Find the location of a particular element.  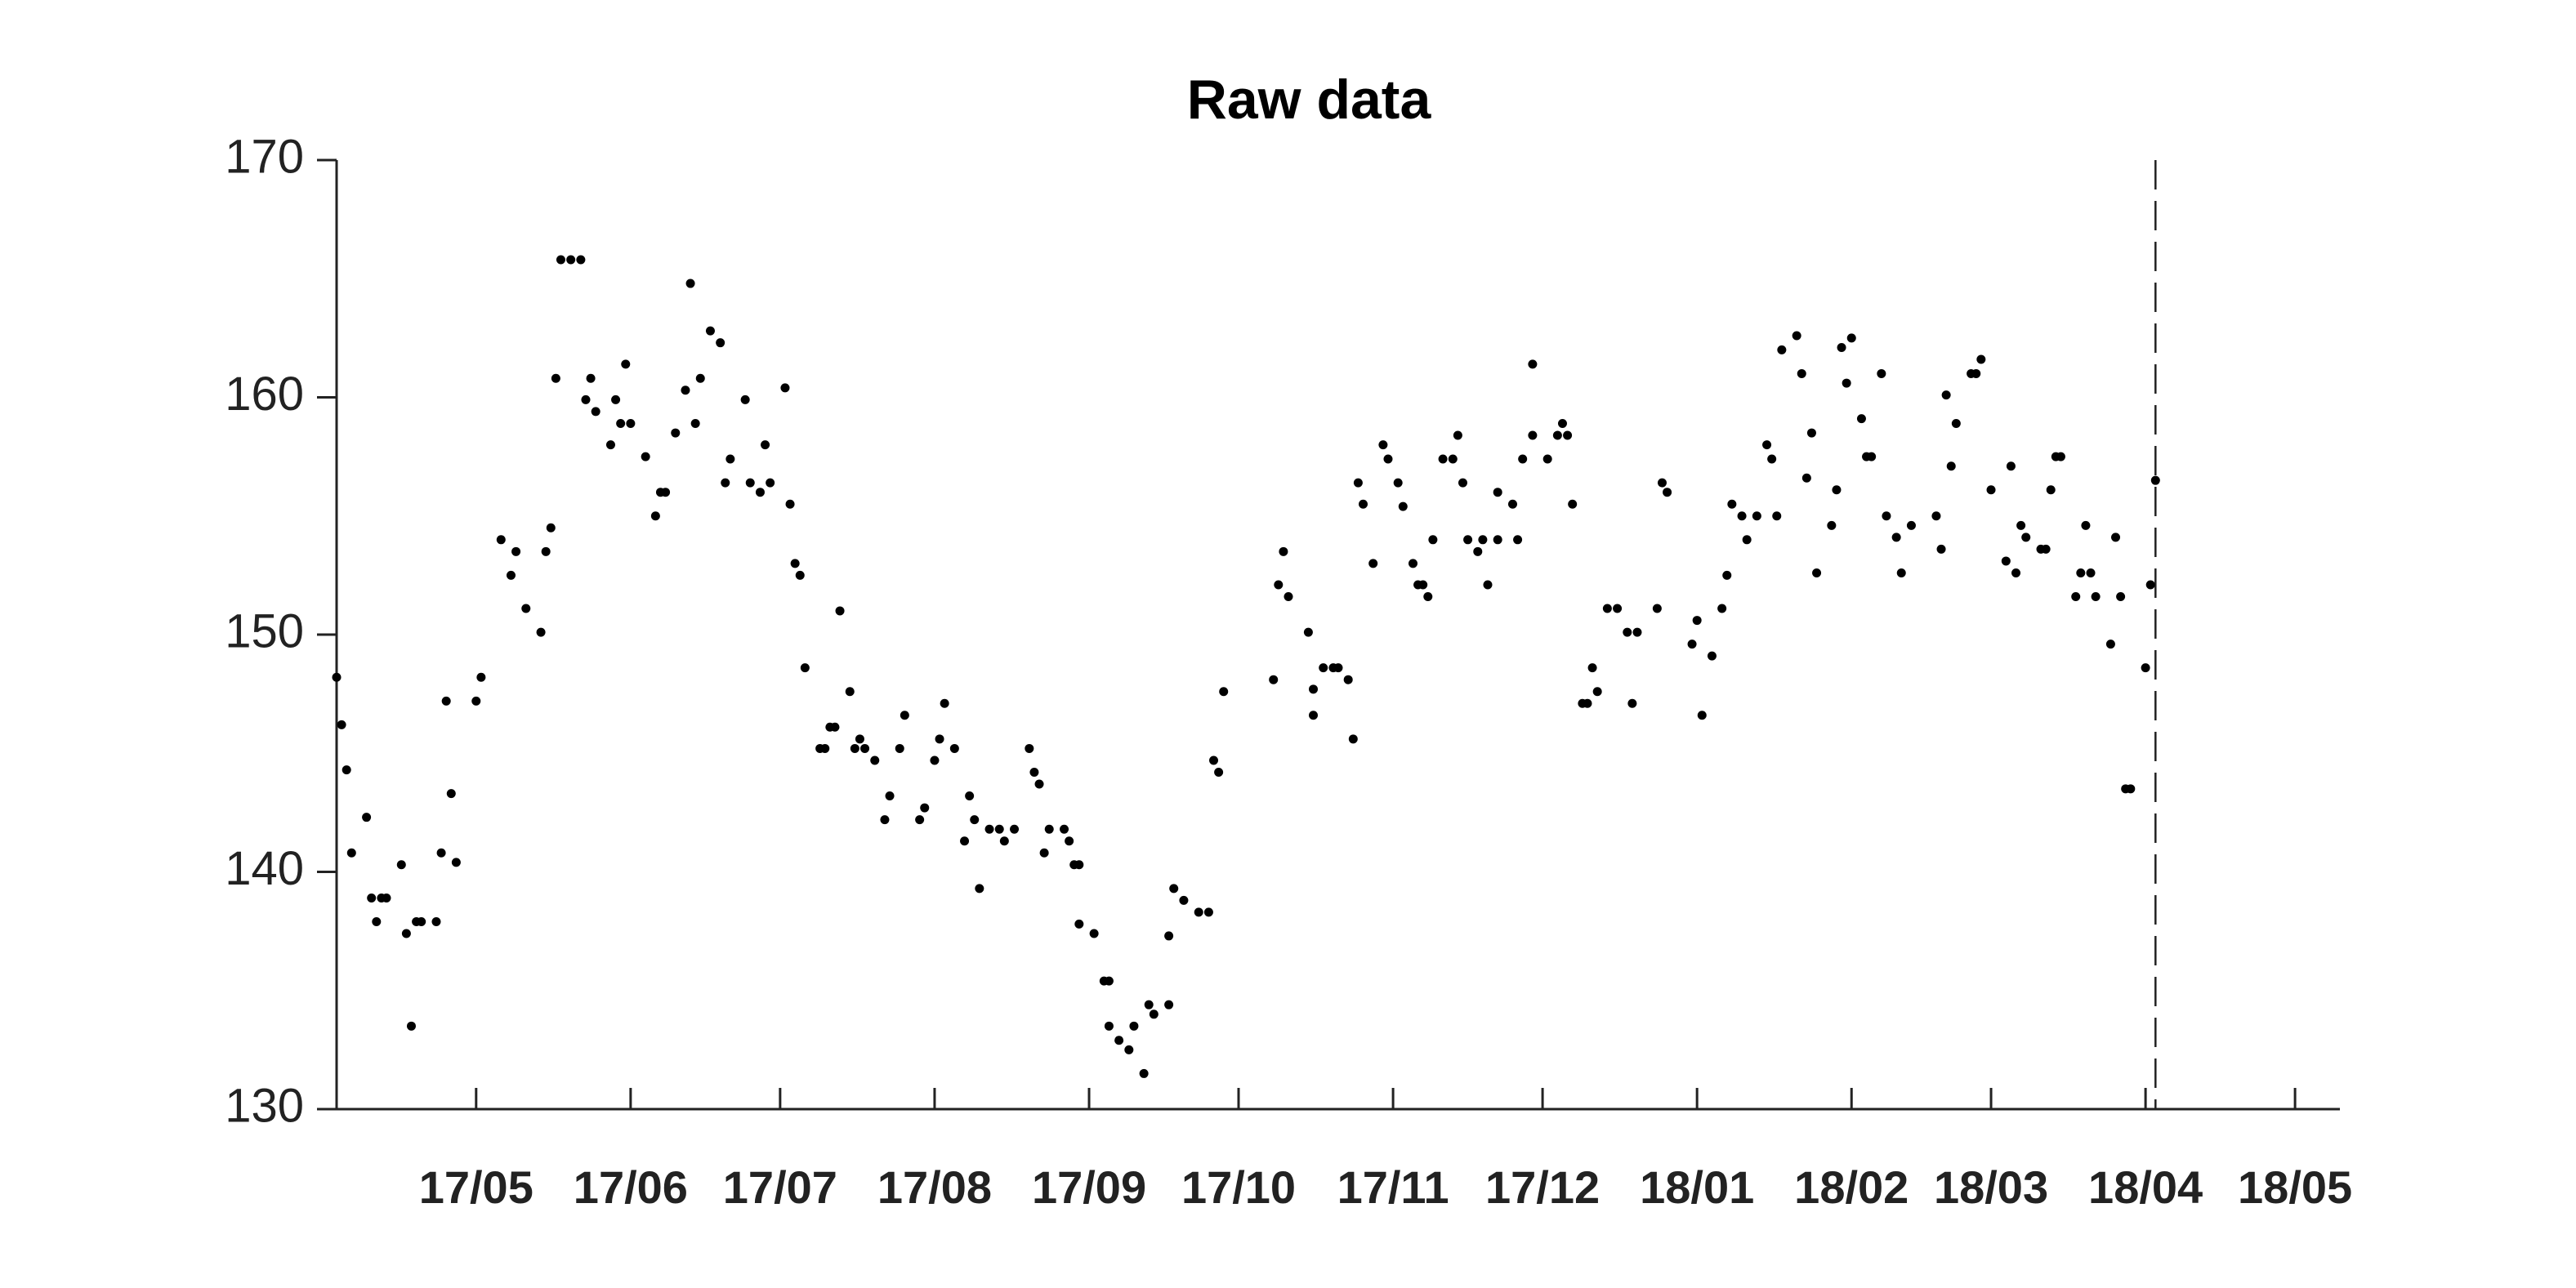

x-tick-label: 17/09 is located at coordinates (1089, 1187).